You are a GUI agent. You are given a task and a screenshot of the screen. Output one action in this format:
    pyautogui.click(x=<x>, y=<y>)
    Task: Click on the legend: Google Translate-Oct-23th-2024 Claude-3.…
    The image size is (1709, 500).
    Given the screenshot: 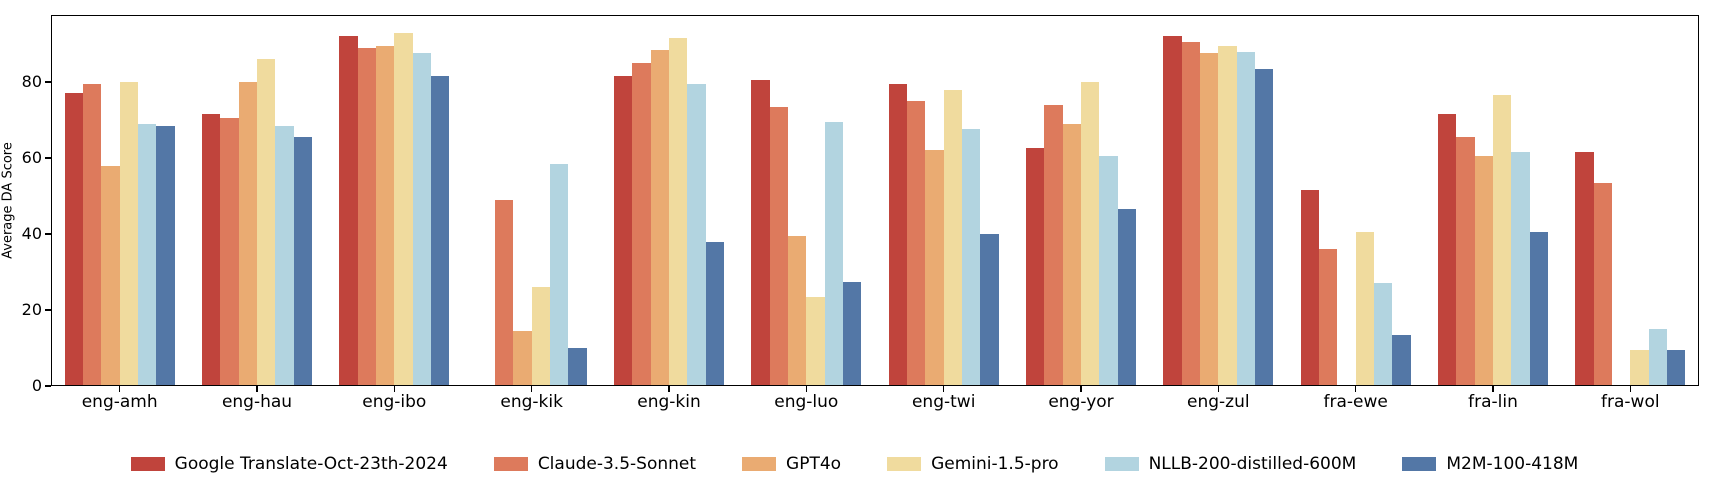 What is the action you would take?
    pyautogui.click(x=854, y=464)
    